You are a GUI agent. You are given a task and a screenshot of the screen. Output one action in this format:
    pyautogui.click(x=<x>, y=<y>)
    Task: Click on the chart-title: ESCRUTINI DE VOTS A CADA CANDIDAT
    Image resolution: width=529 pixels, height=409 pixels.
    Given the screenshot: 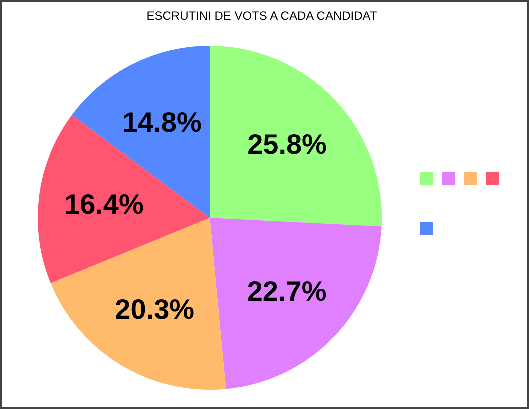 What is the action you would take?
    pyautogui.click(x=262, y=16)
    